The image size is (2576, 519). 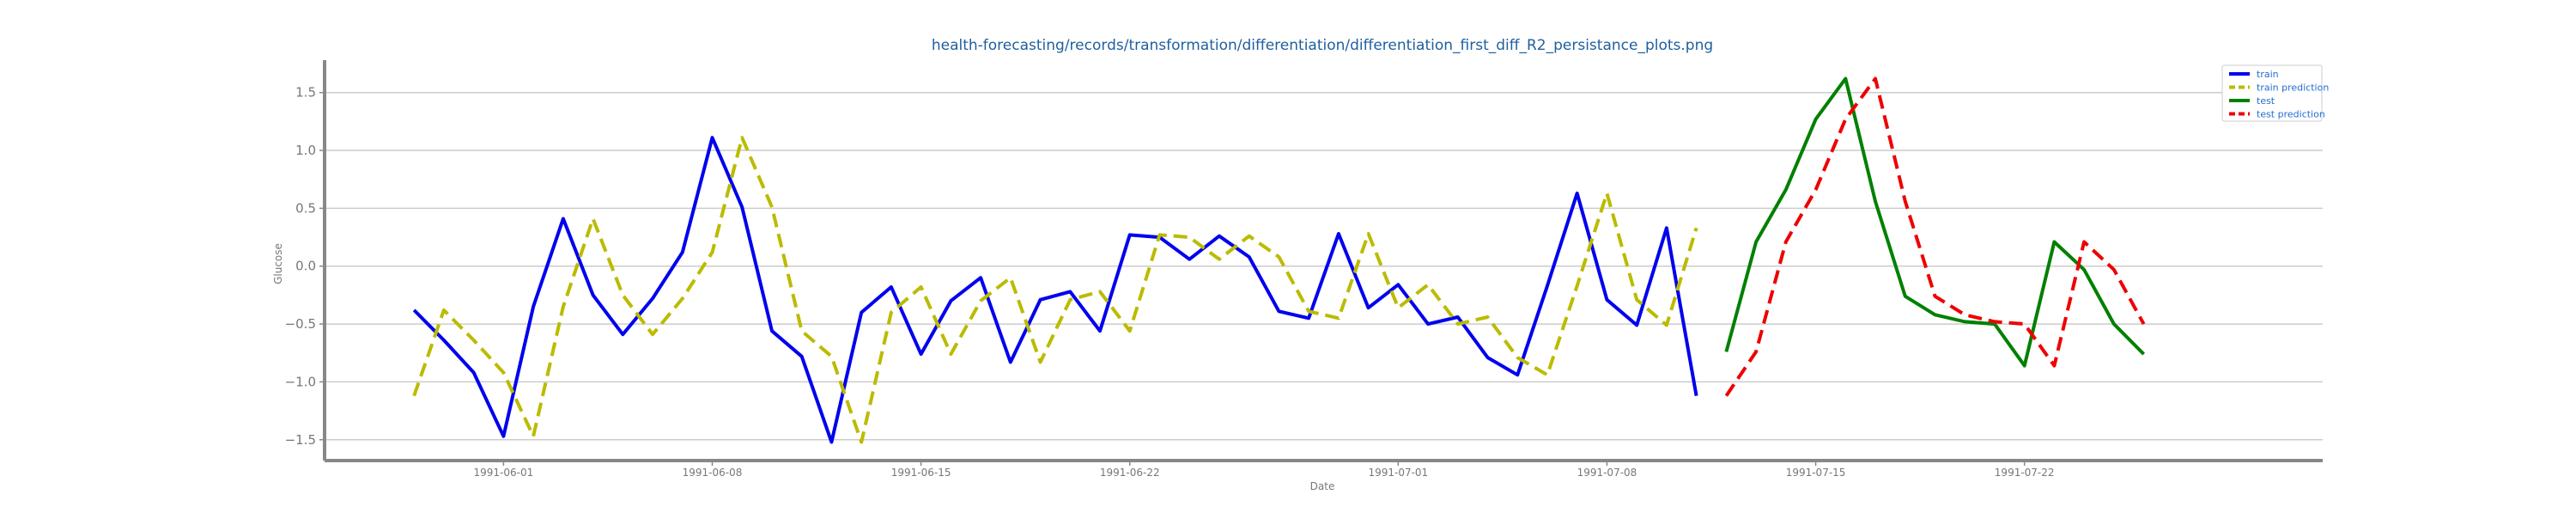 I want to click on series-test-prediction, so click(x=1935, y=236).